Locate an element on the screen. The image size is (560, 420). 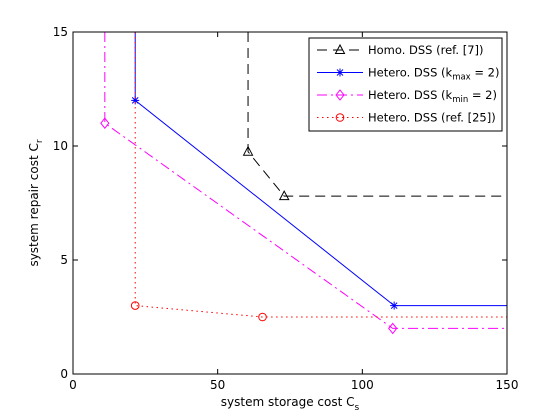
legend-label: Homo. DSS (ref. [7]) is located at coordinates (425, 50).